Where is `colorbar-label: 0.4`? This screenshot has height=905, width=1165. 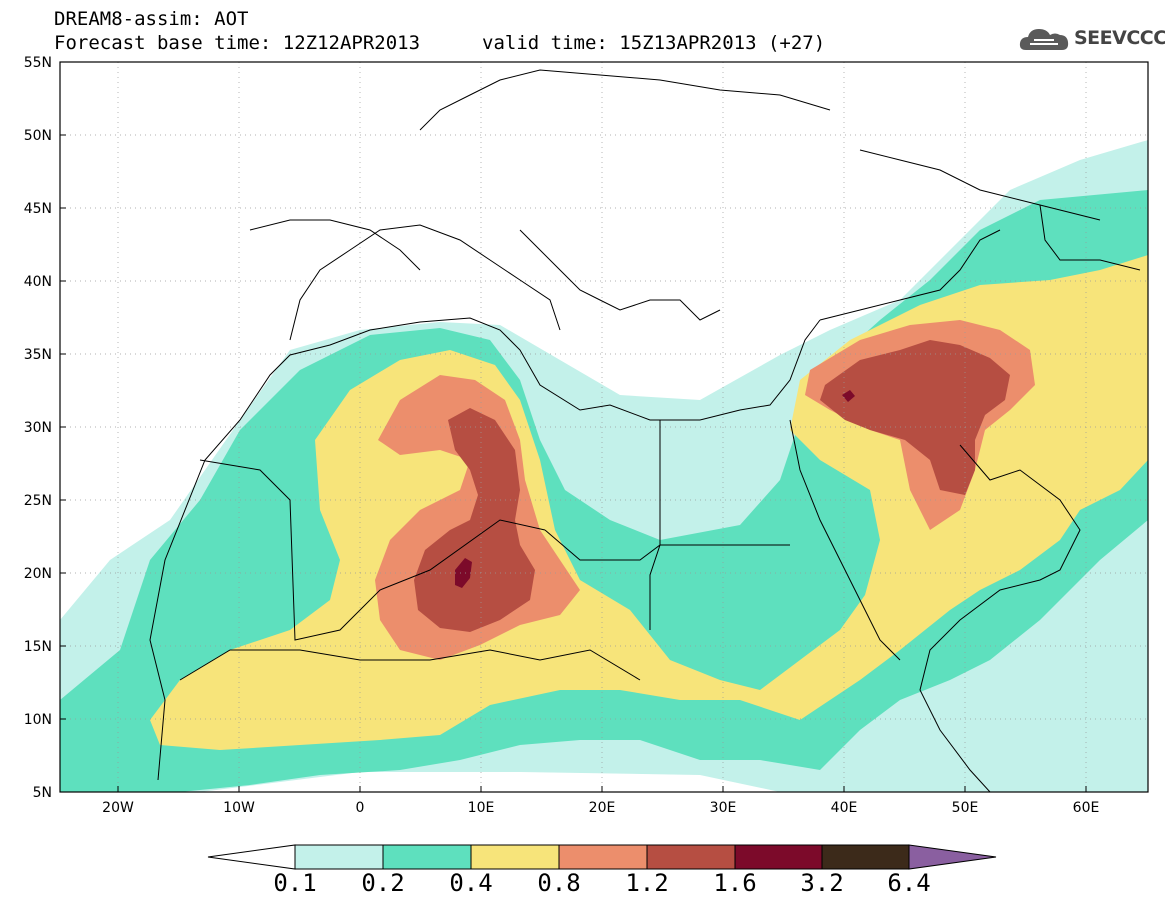
colorbar-label: 0.4 is located at coordinates (471, 883).